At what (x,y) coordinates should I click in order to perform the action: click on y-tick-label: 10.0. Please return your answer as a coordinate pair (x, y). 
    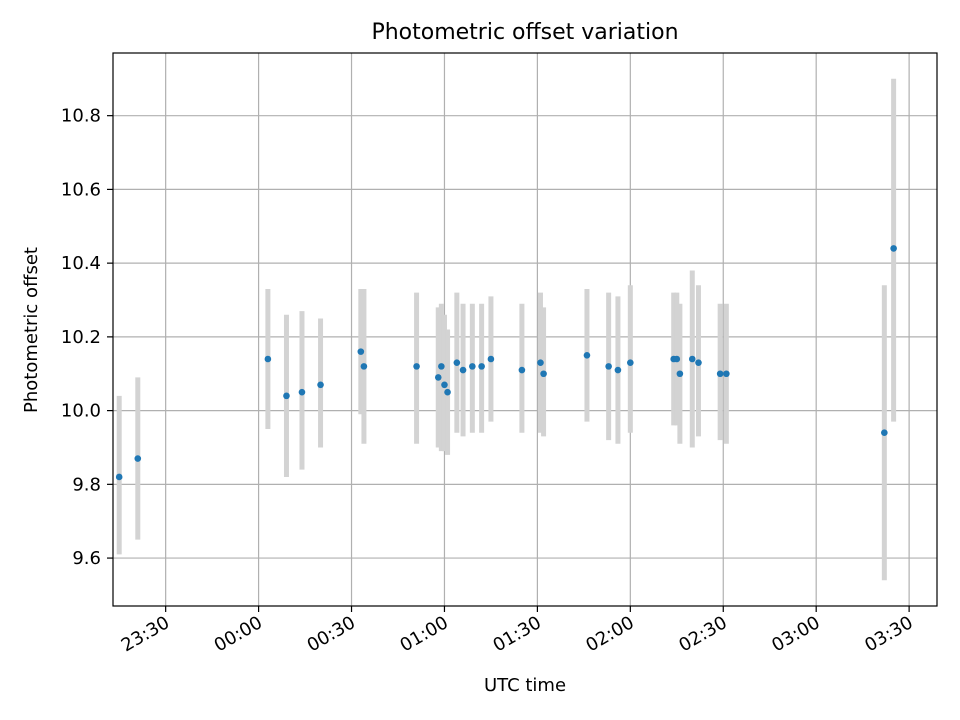
    Looking at the image, I should click on (81, 411).